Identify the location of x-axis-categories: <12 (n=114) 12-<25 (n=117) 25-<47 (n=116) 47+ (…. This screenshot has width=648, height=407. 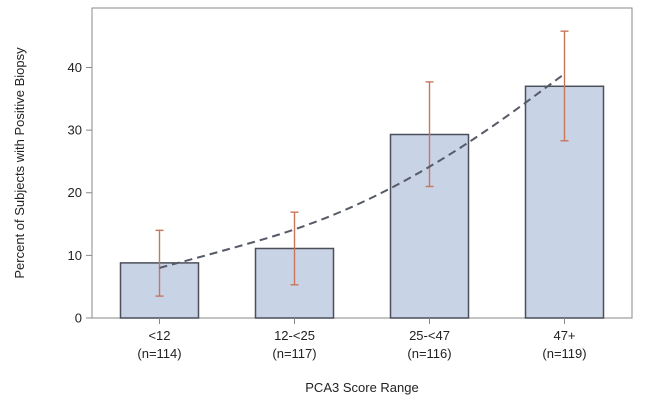
(362, 339).